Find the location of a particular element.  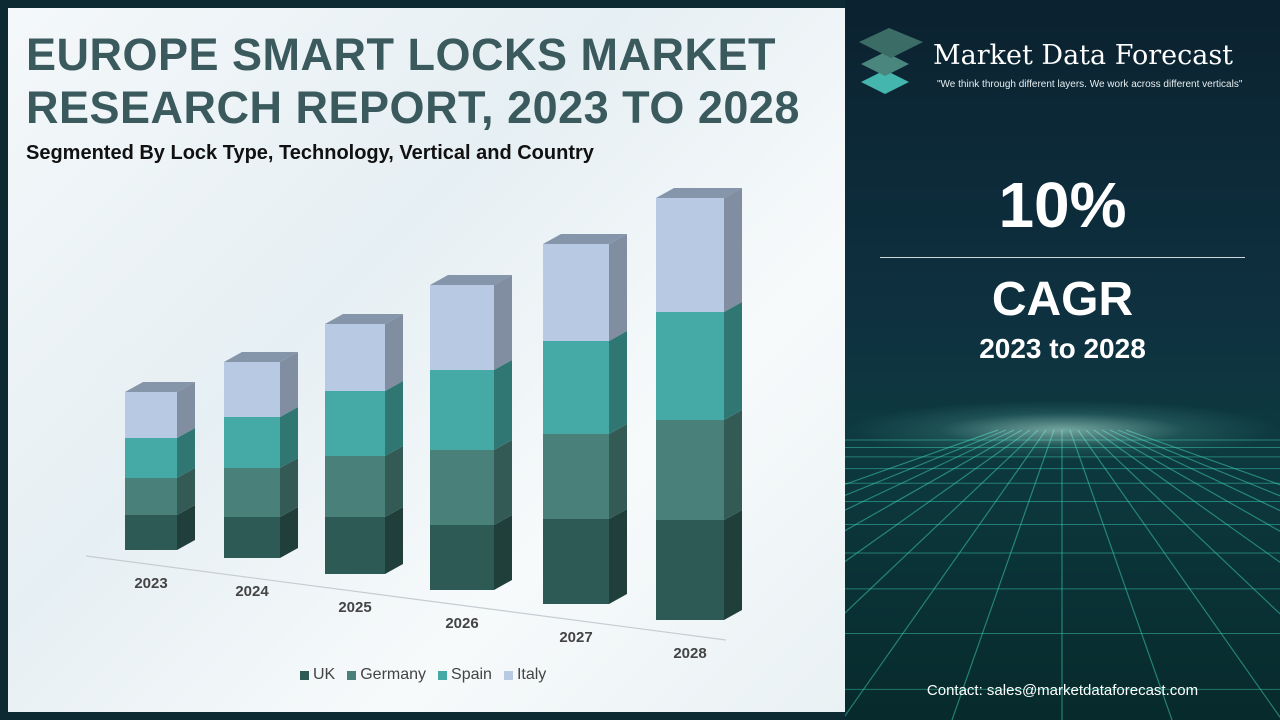

bar-side-uk-2028 is located at coordinates (733, 565).